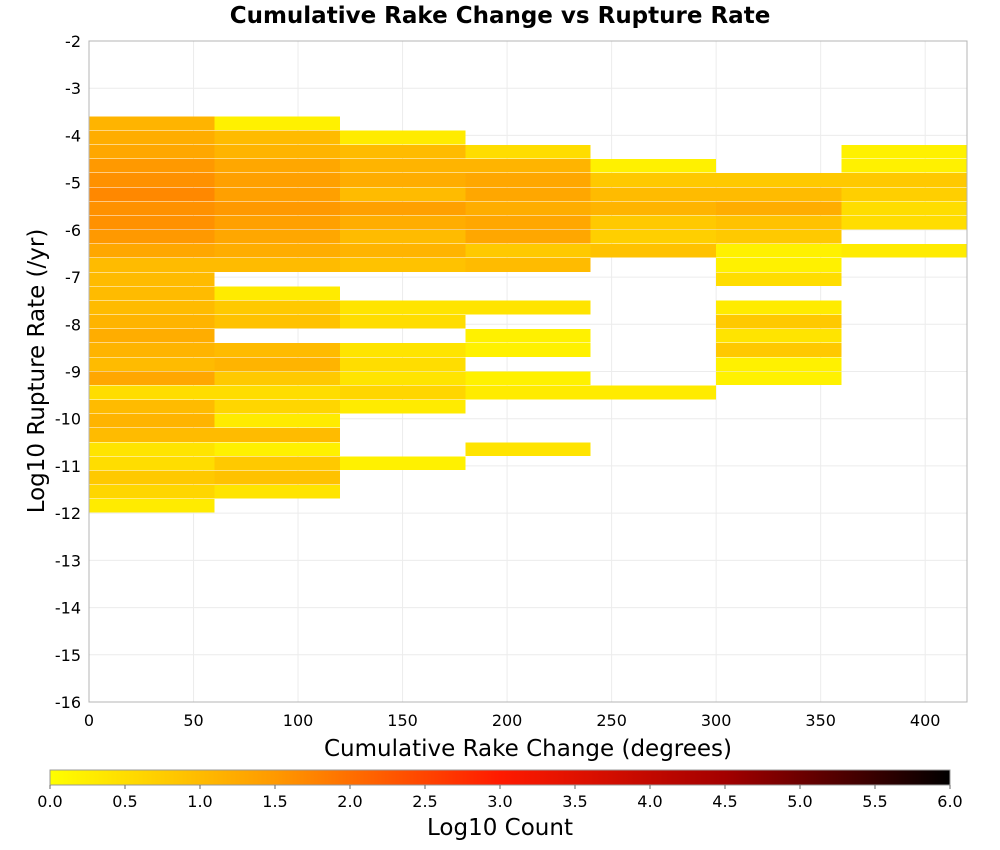 The width and height of the screenshot is (1000, 850). What do you see at coordinates (73, 88) in the screenshot?
I see `y-tick-label: -3` at bounding box center [73, 88].